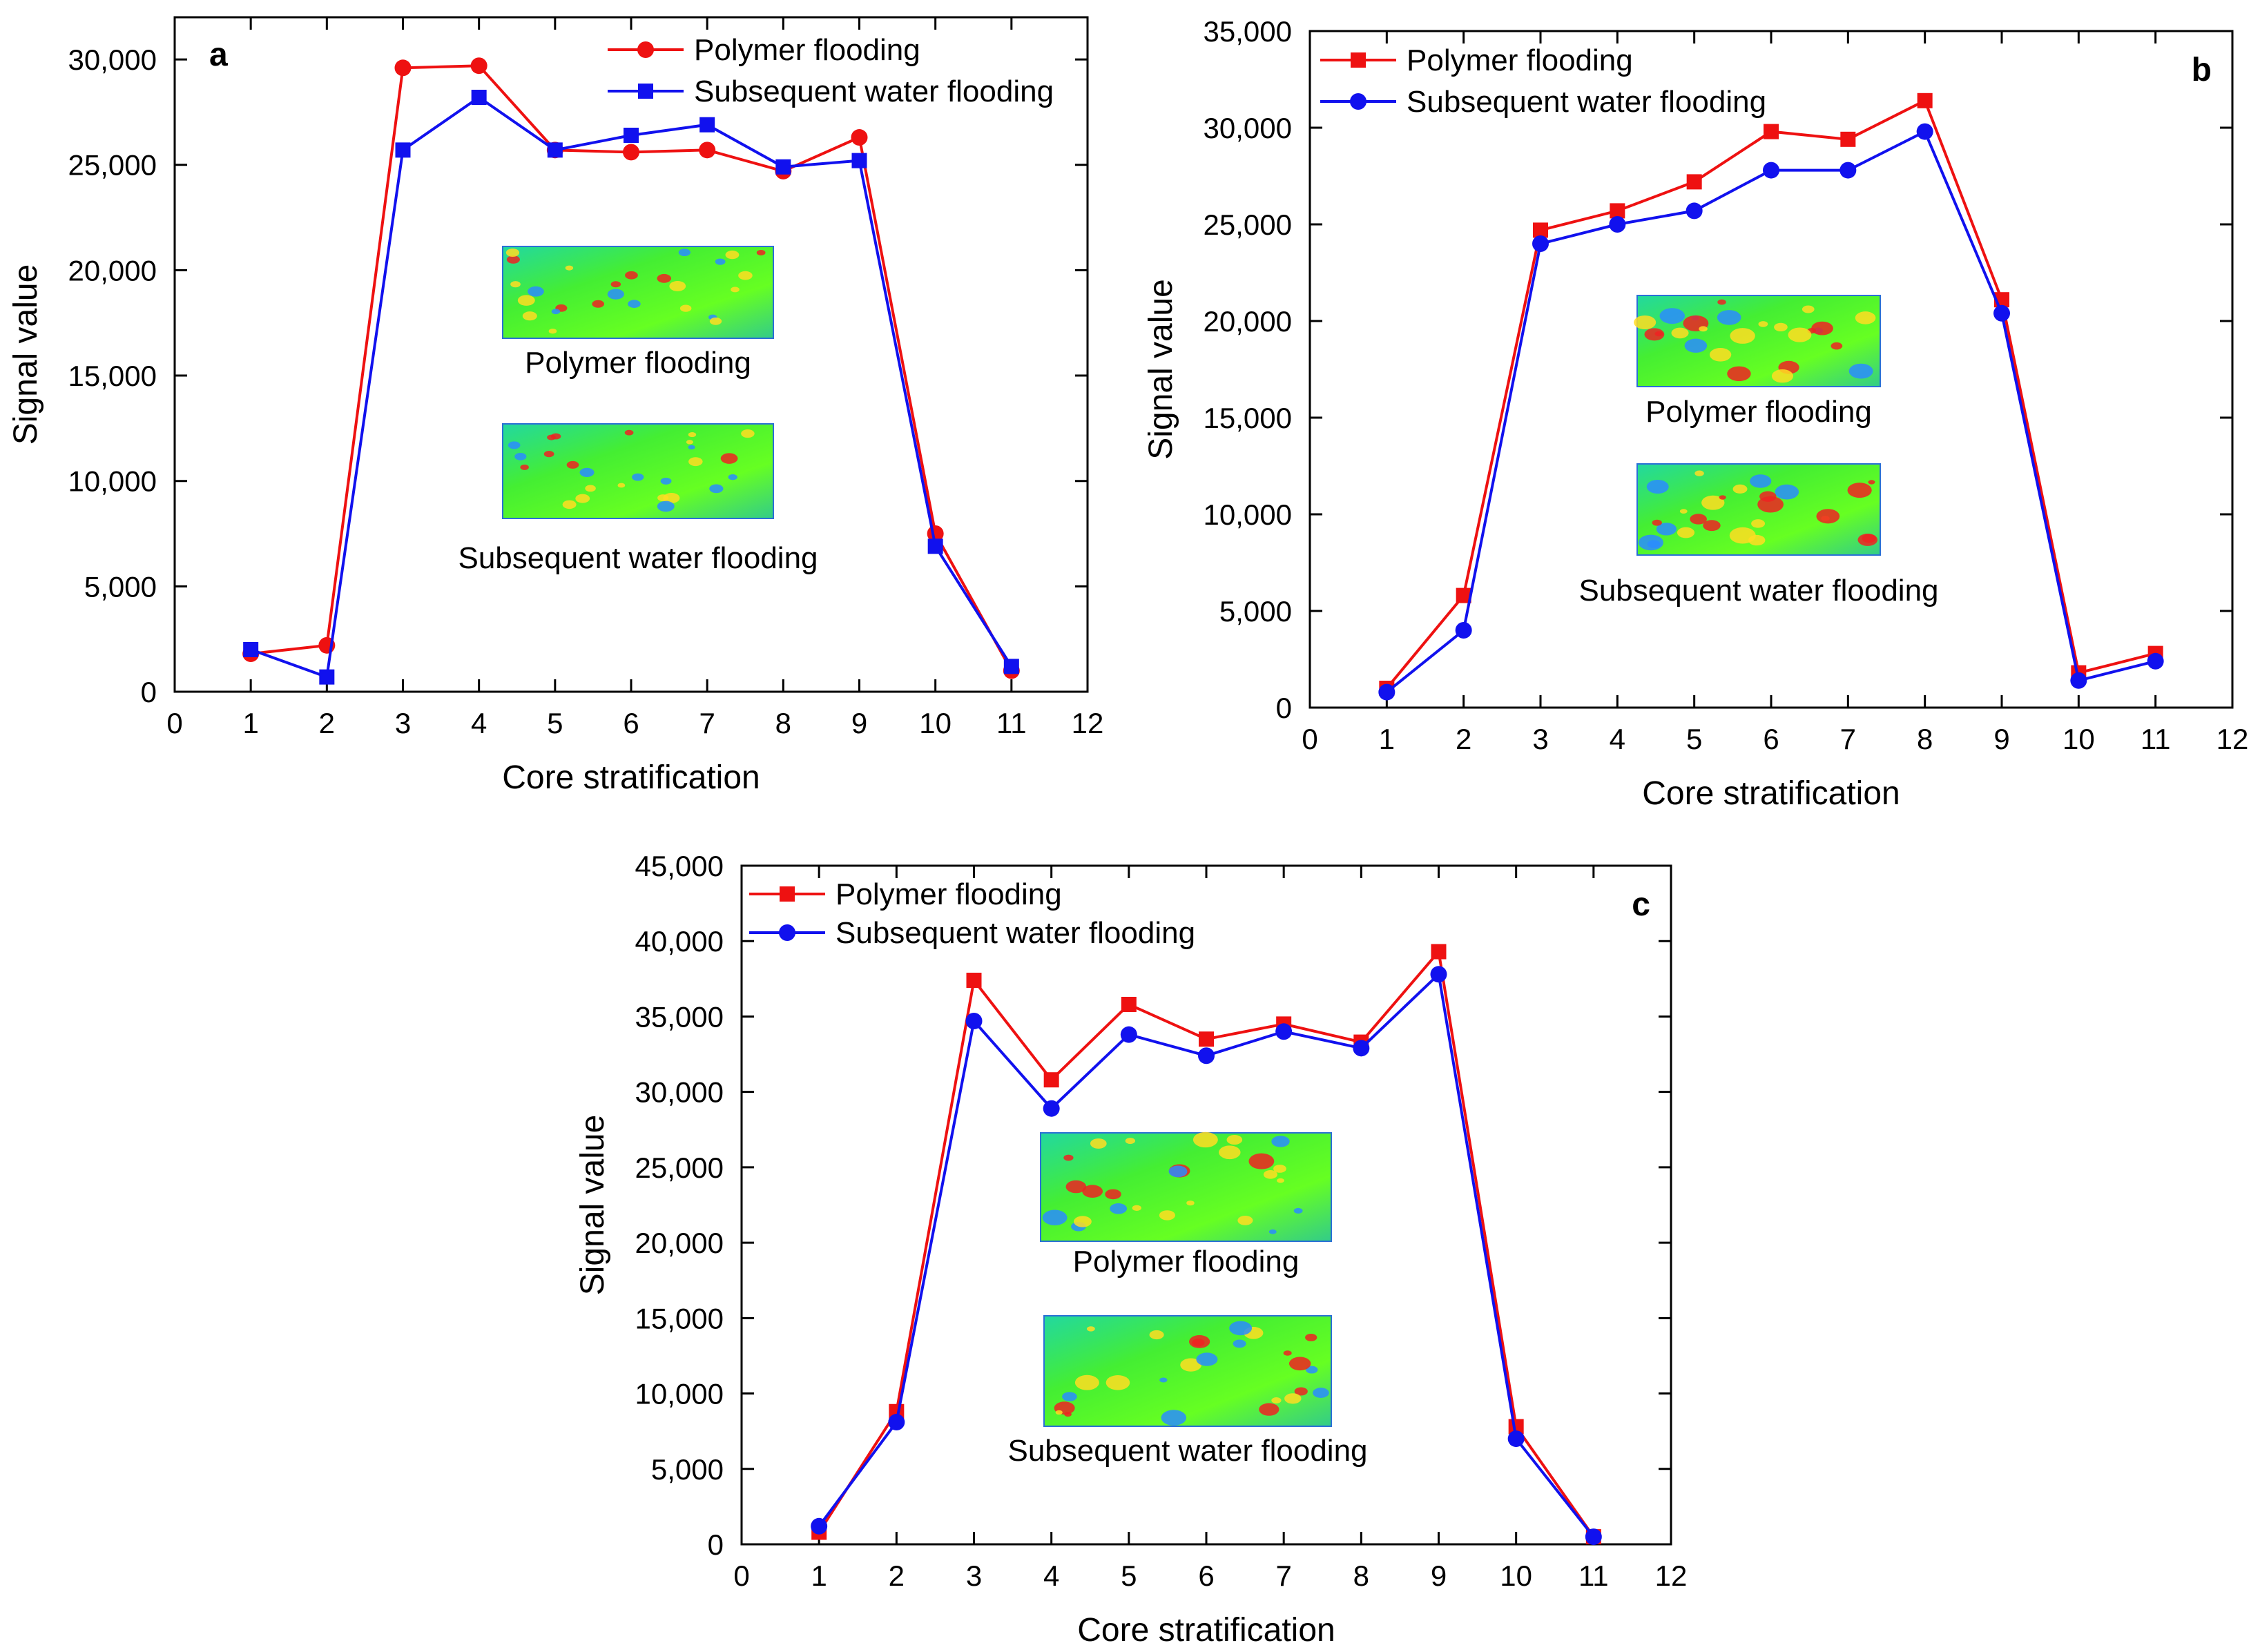  Describe the element at coordinates (1516, 1575) in the screenshot. I see `x-tick-label: 10` at that location.